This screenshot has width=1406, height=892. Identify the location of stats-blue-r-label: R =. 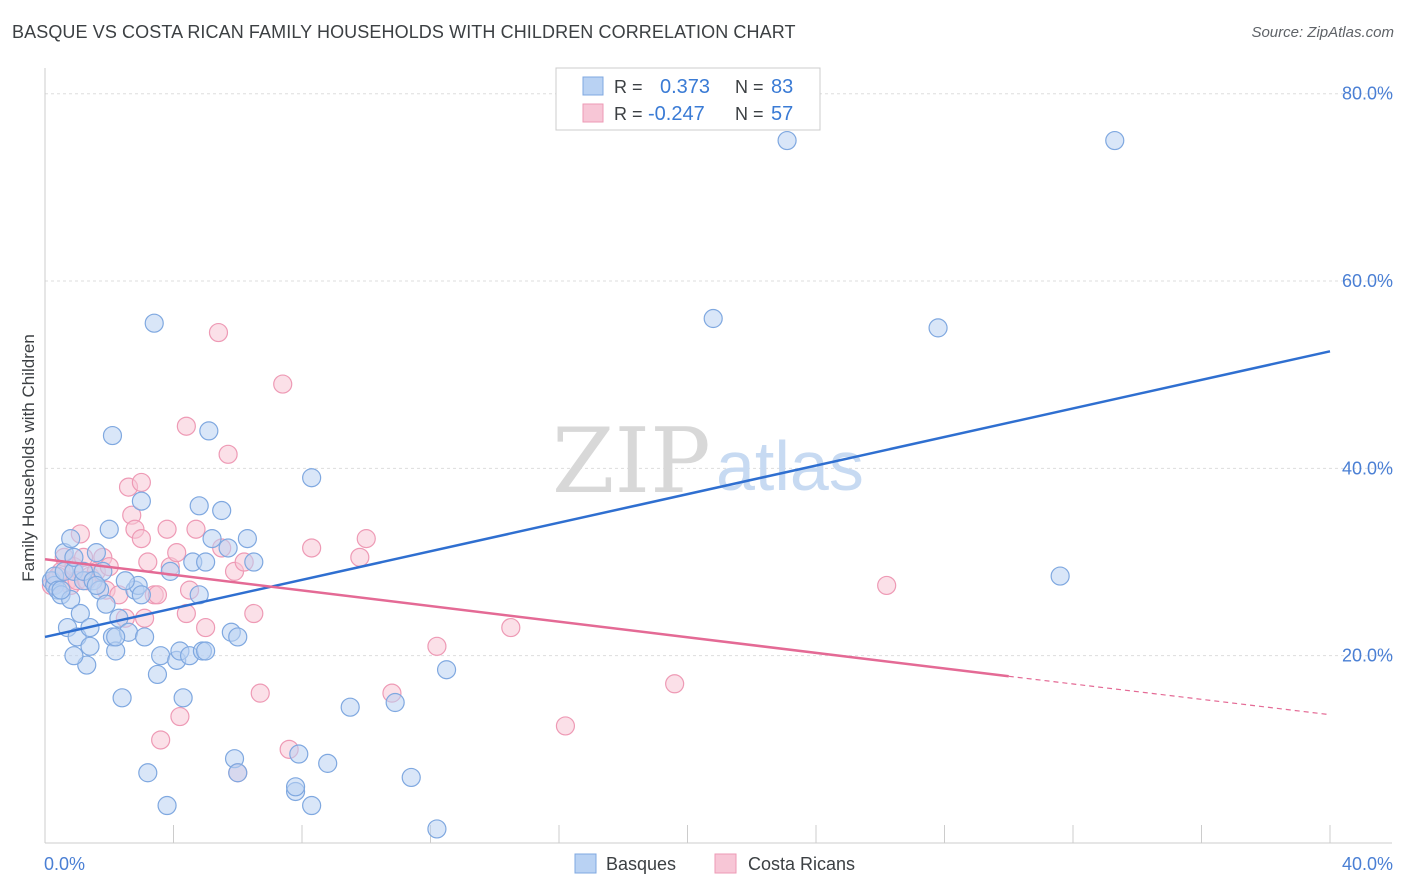
(628, 87).